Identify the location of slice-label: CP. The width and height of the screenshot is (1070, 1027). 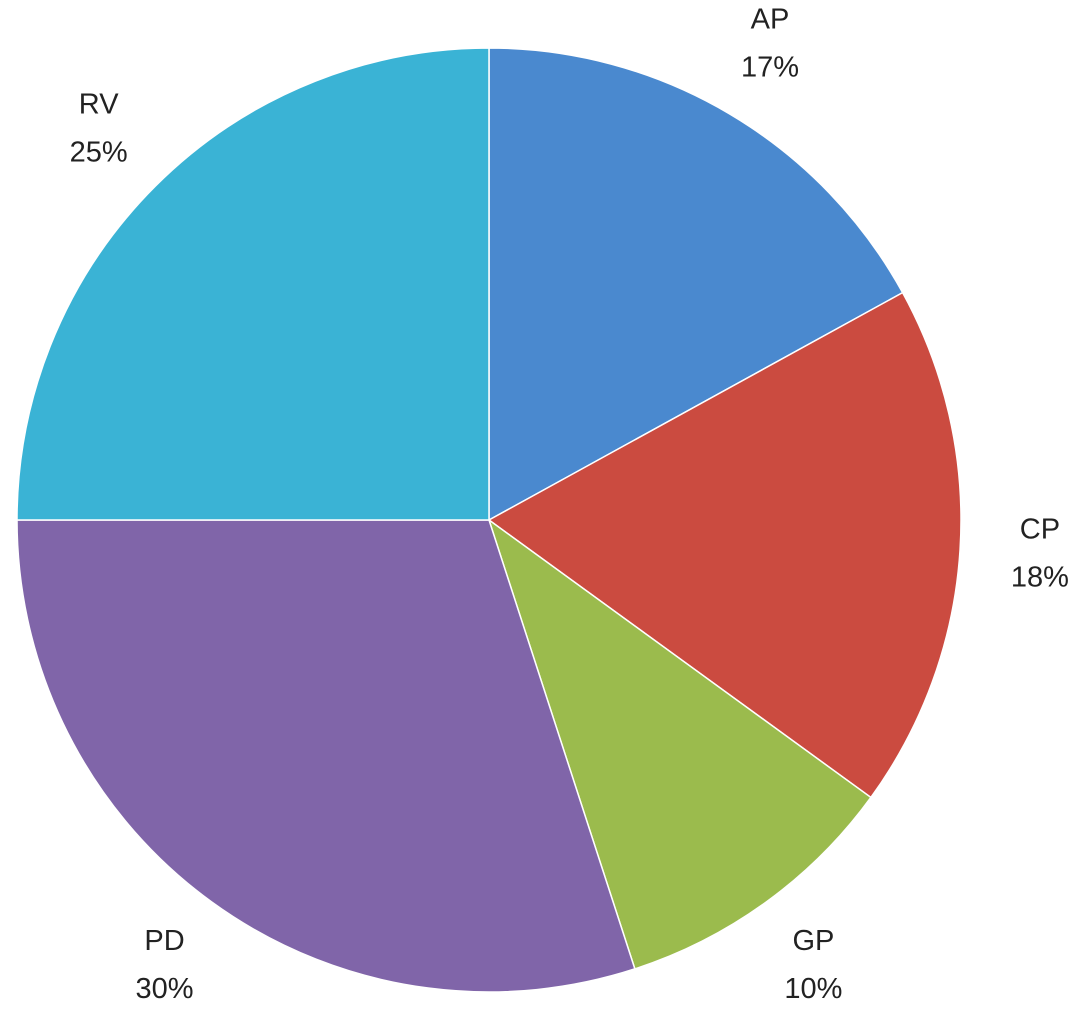
(1040, 529).